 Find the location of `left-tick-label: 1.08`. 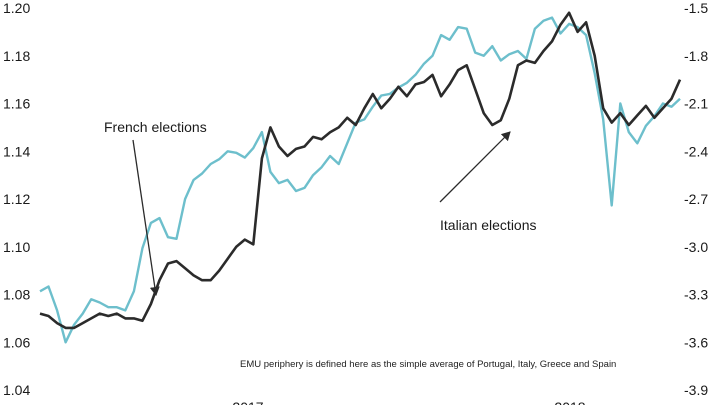

left-tick-label: 1.08 is located at coordinates (16, 295).